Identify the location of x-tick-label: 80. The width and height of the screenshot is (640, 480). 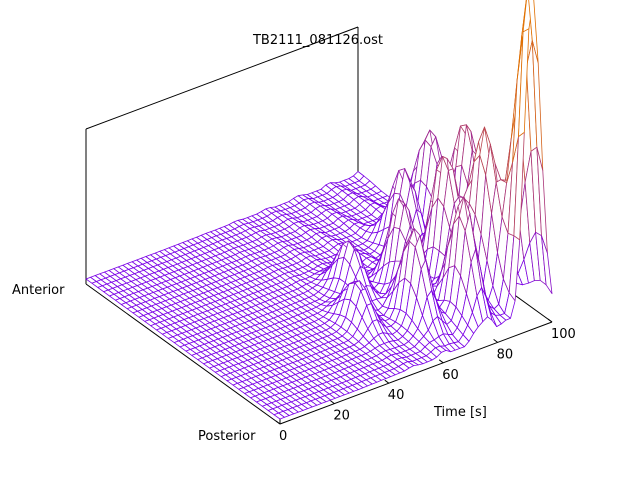
(505, 354).